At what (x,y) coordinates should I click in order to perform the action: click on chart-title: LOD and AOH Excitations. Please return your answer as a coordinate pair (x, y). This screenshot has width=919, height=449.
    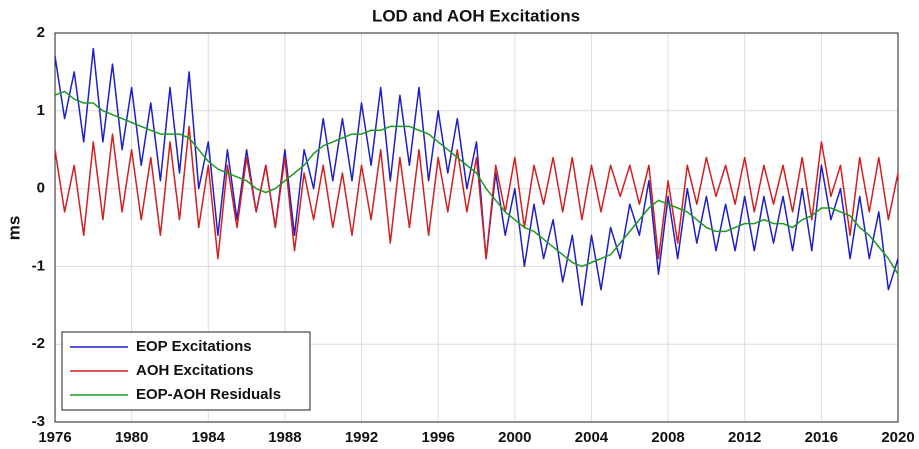
    Looking at the image, I should click on (476, 15).